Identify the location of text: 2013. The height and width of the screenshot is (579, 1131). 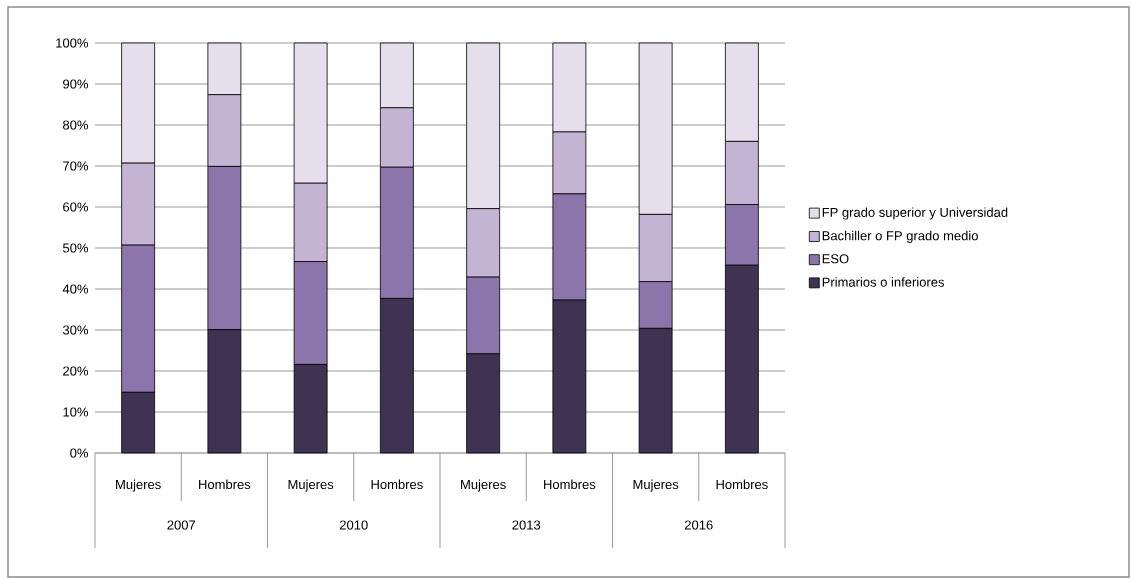
(526, 525).